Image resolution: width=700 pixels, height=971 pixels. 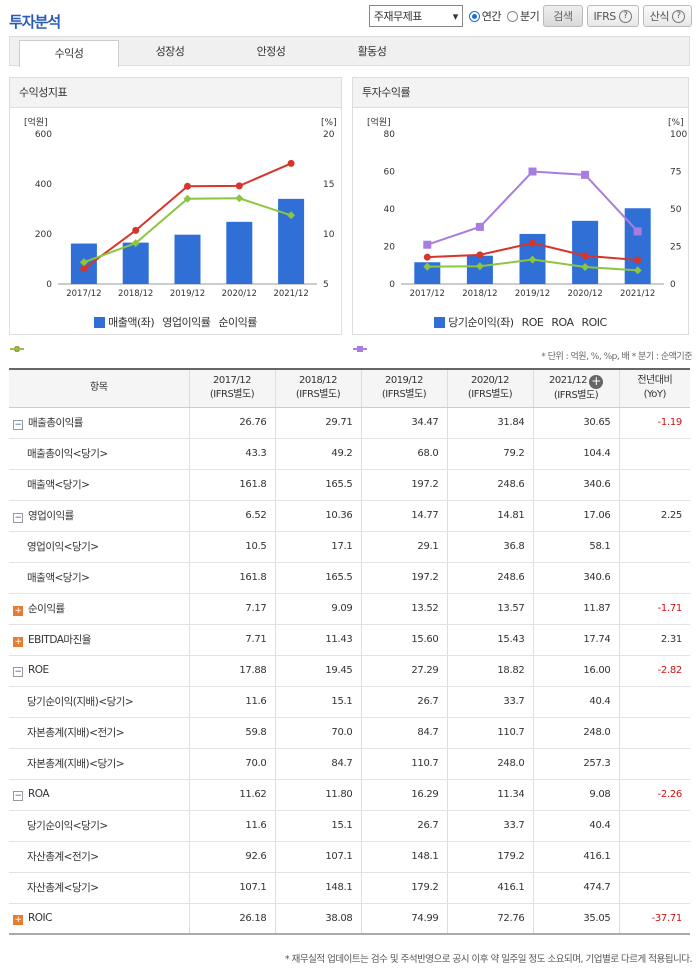 What do you see at coordinates (654, 671) in the screenshot?
I see `yoy-cell: -2.82` at bounding box center [654, 671].